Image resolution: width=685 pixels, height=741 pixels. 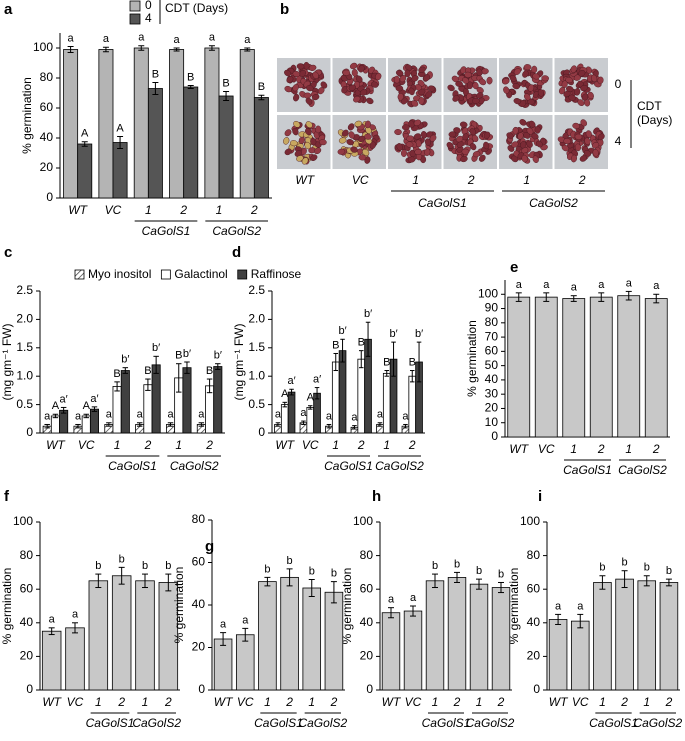 I want to click on significance-letter: a′, so click(x=64, y=399).